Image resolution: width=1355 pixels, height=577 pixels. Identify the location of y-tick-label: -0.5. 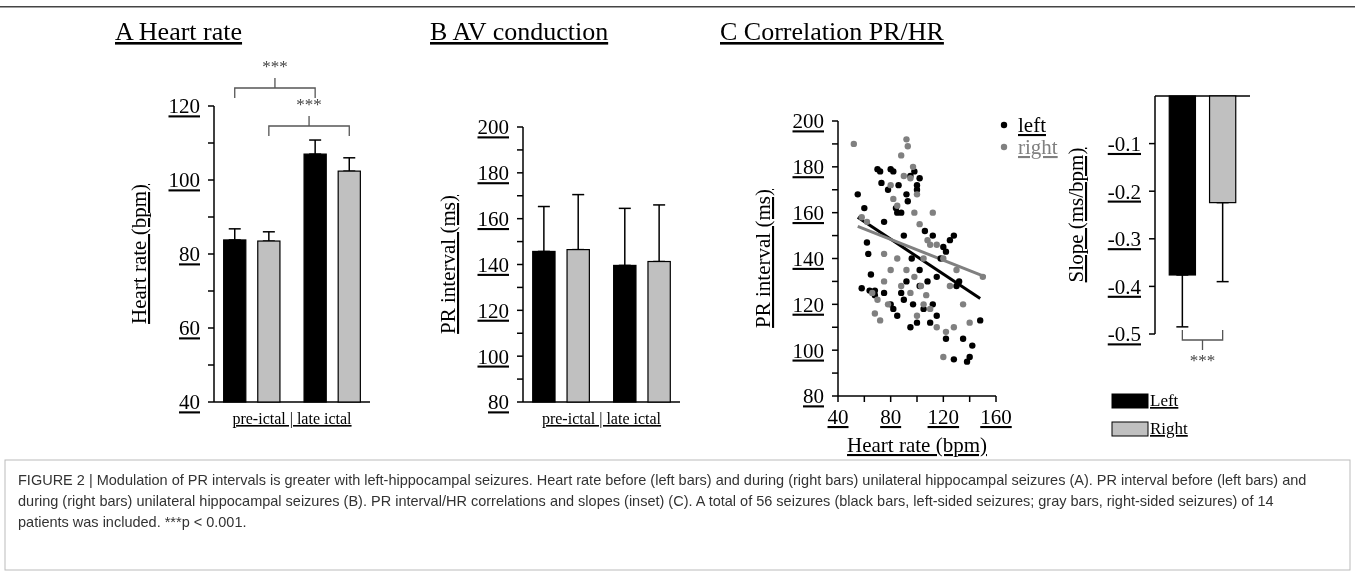
(1124, 334).